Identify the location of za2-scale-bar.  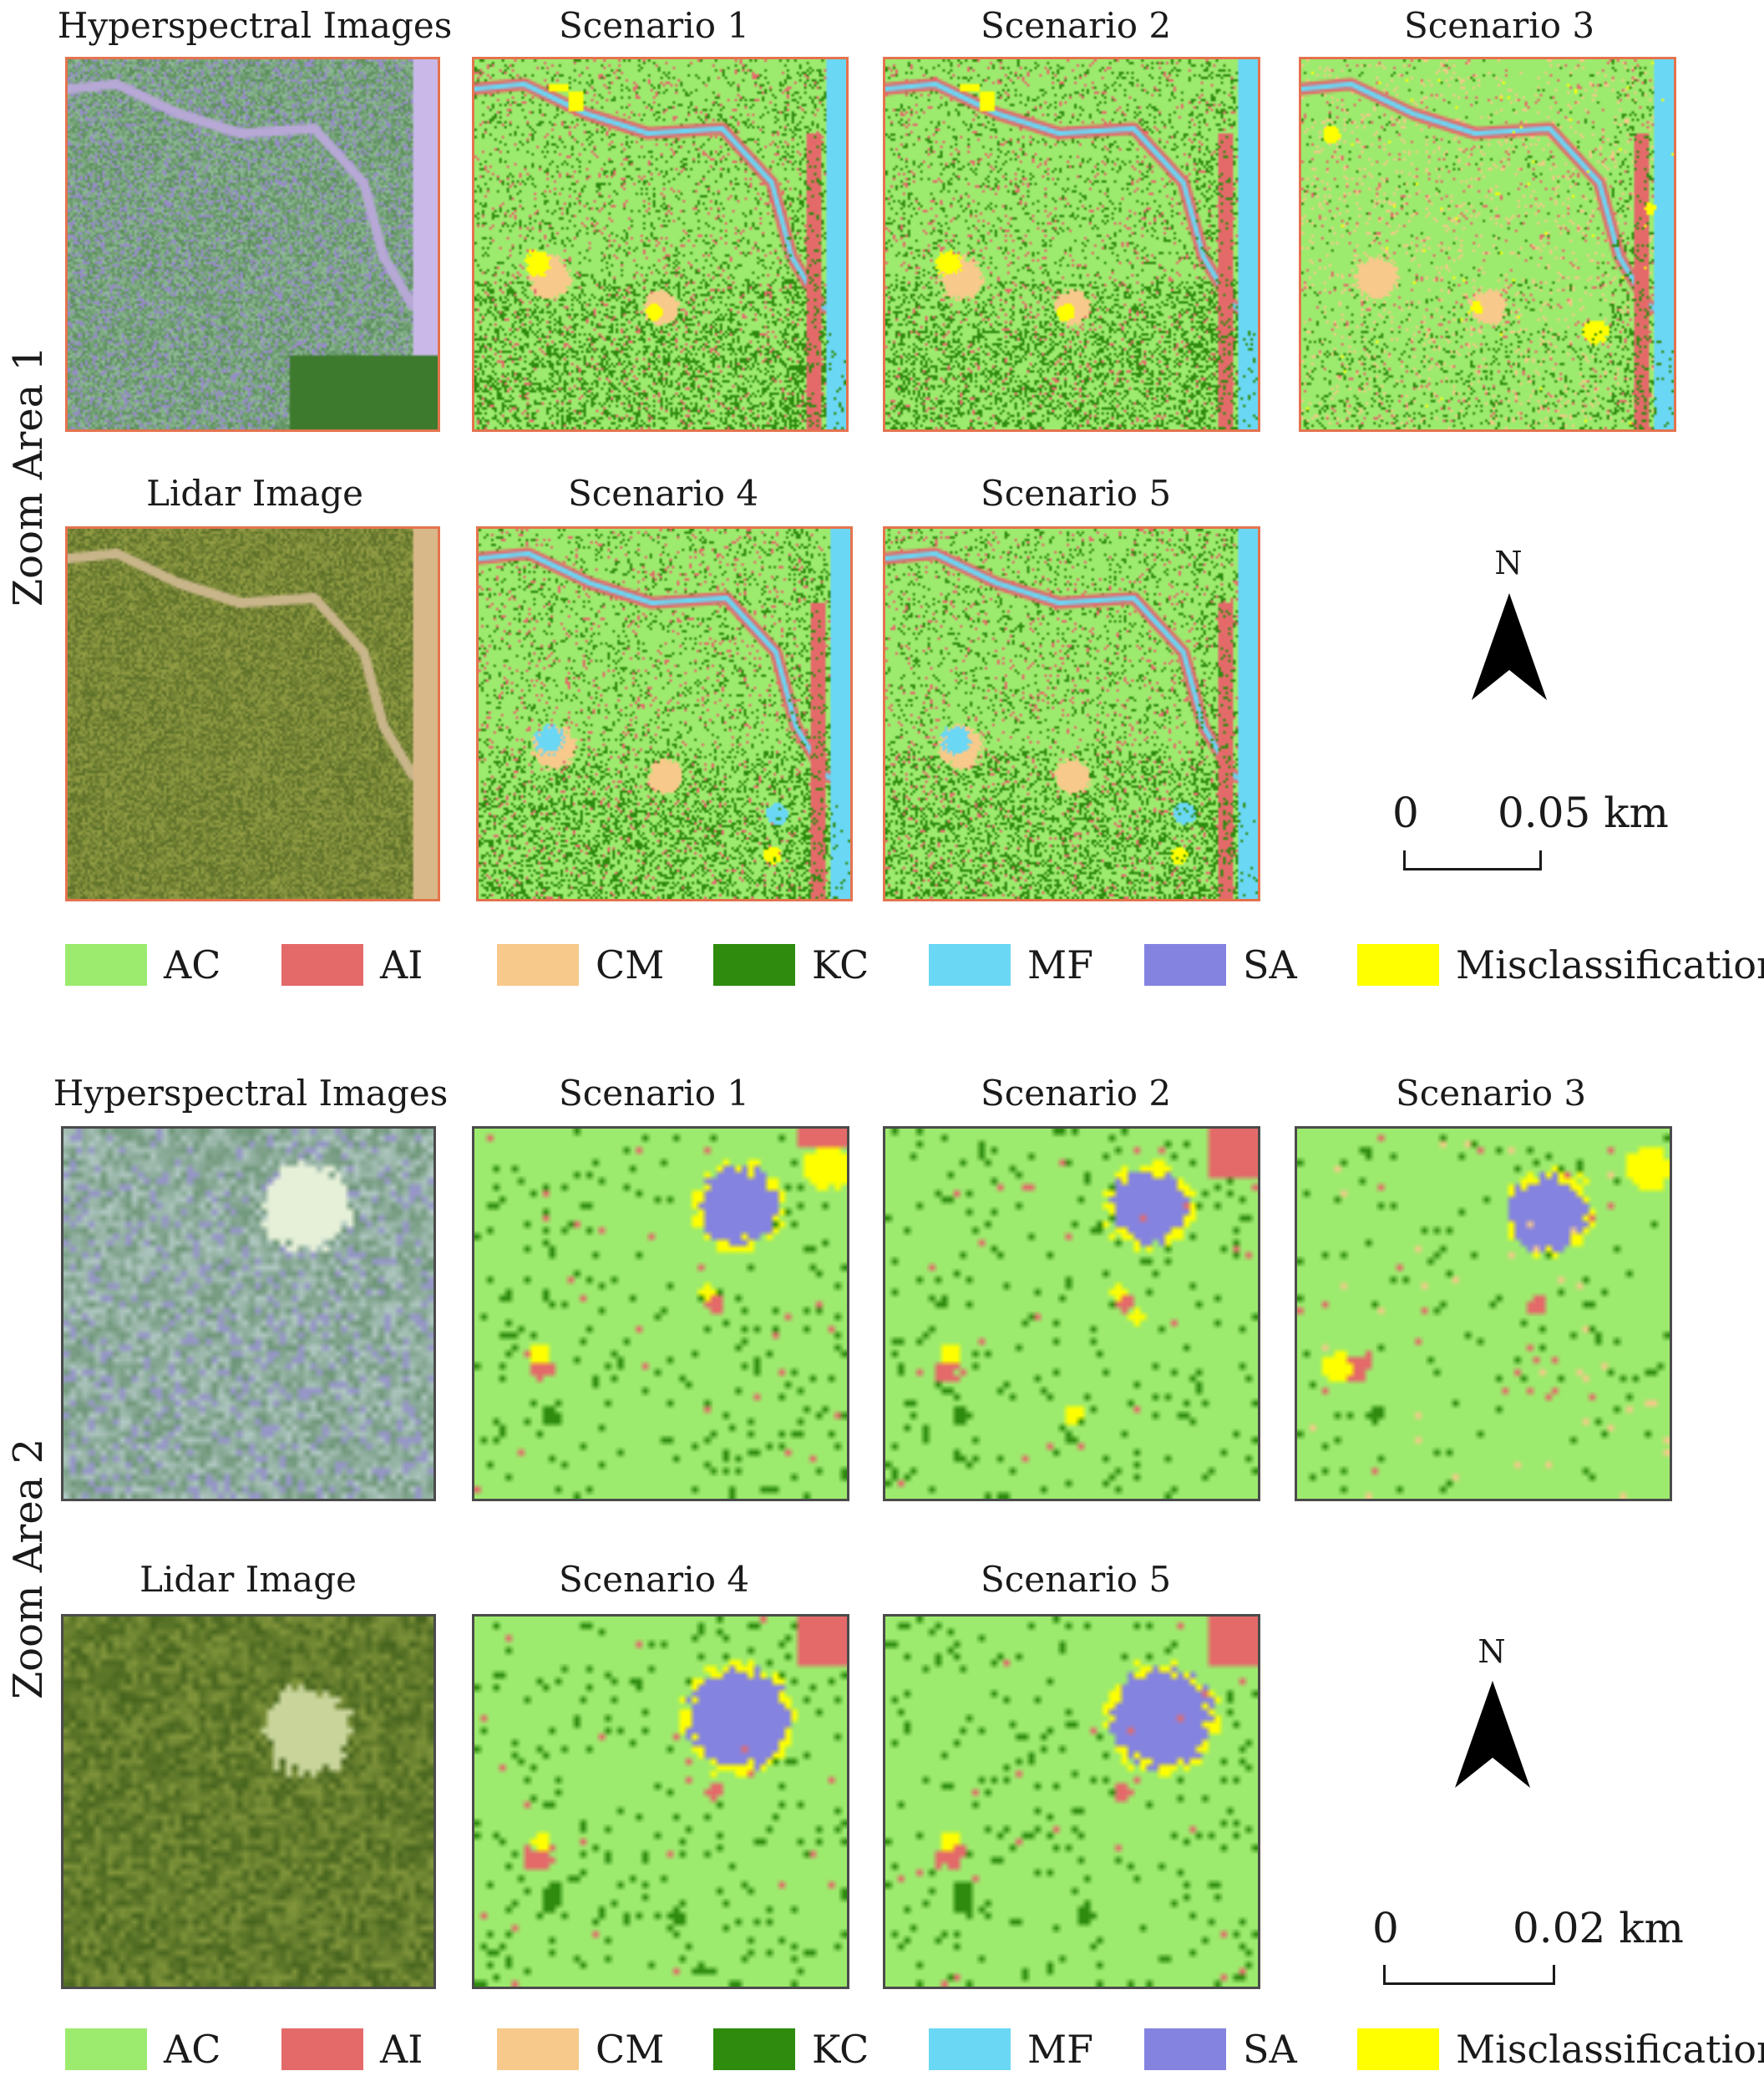
(1469, 1975).